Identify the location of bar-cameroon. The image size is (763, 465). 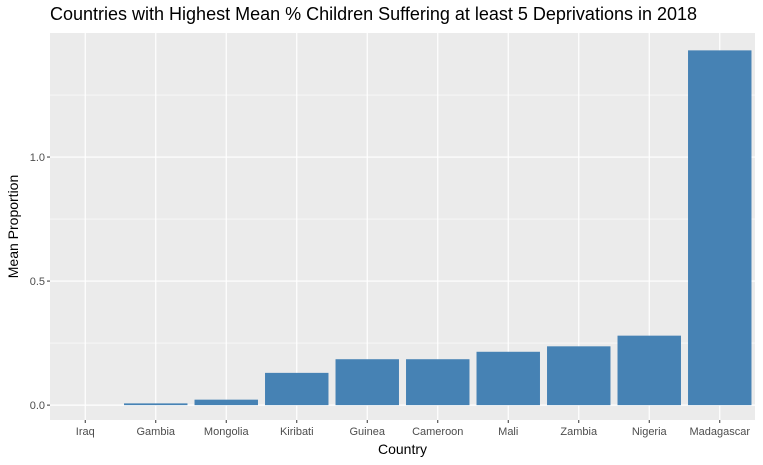
(438, 382).